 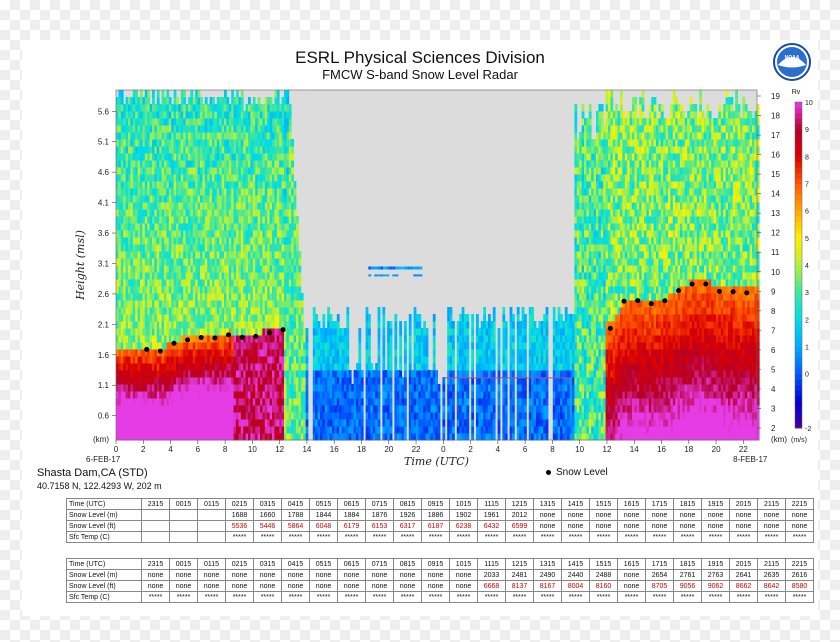 I want to click on table-cell: 1902, so click(x=463, y=515).